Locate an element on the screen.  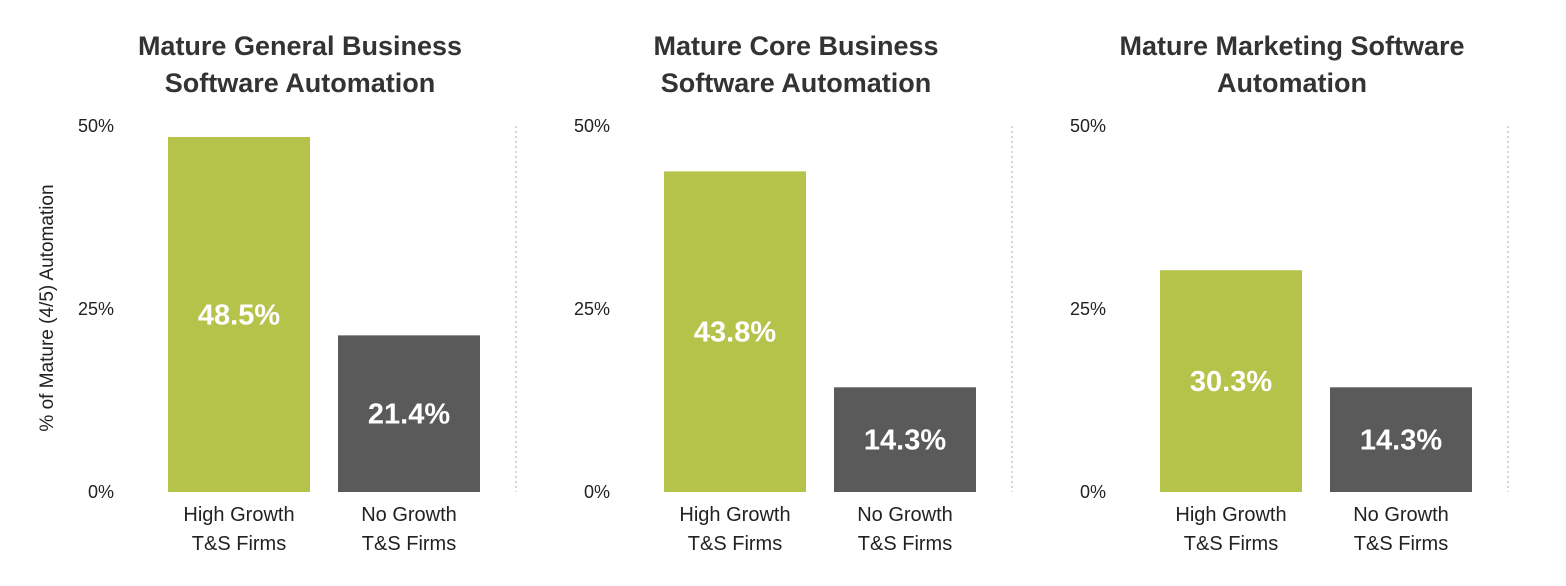
chart-title: Mature Marketing Software Automation is located at coordinates (1292, 65).